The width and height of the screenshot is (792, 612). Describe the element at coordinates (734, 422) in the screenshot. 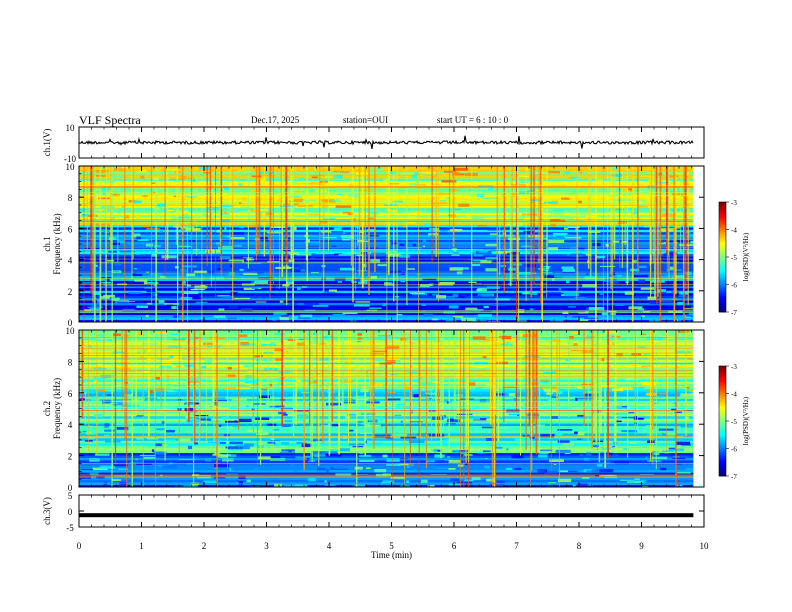

I see `colorbar-tick-label: -5` at that location.